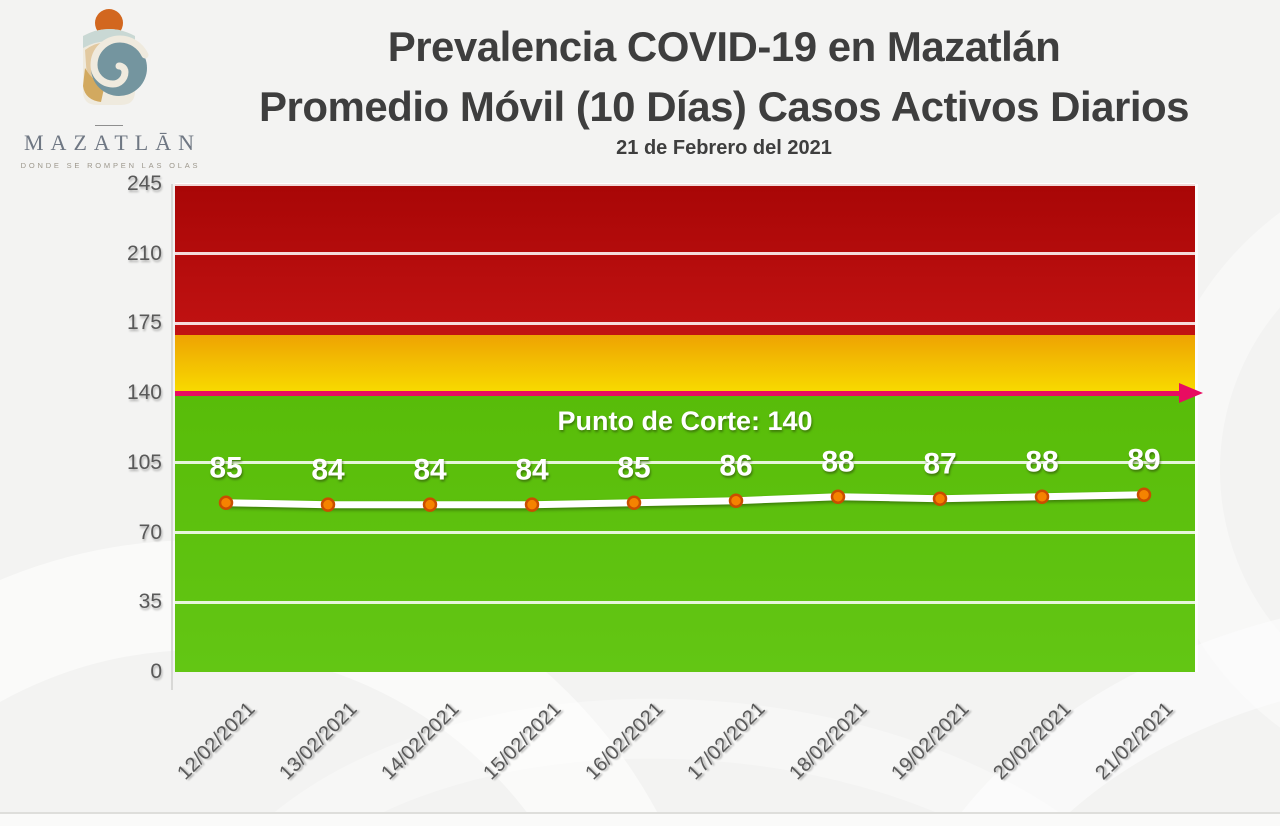 Image resolution: width=1280 pixels, height=826 pixels. Describe the element at coordinates (1134, 741) in the screenshot. I see `x-tick-label-21/02/2021: 21/02/2021` at that location.